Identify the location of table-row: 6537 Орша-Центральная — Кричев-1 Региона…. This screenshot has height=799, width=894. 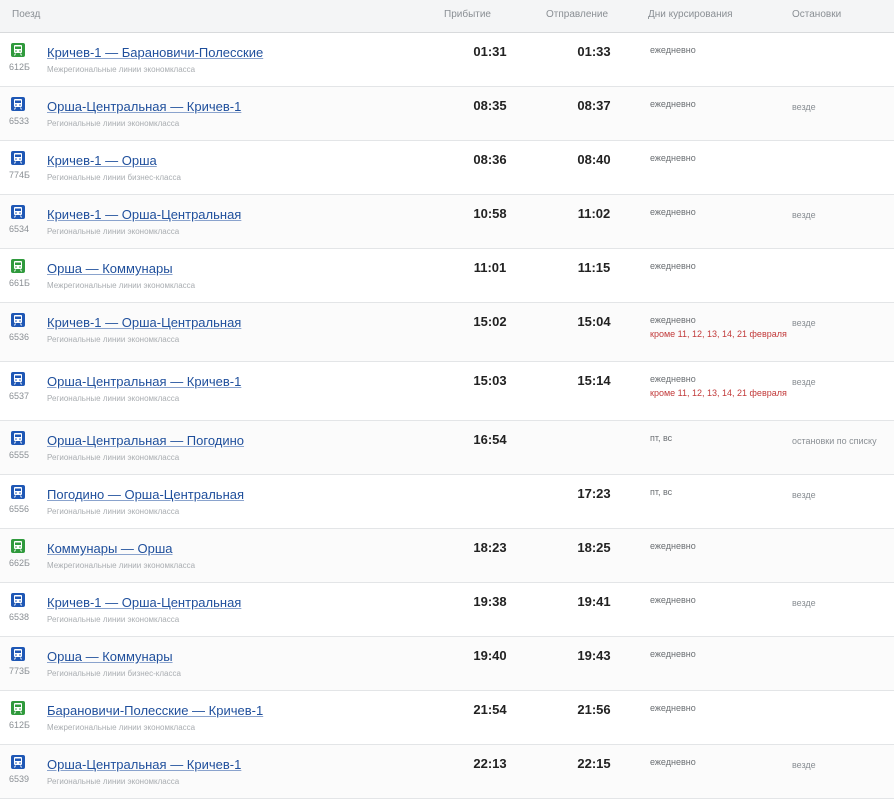
(447, 391).